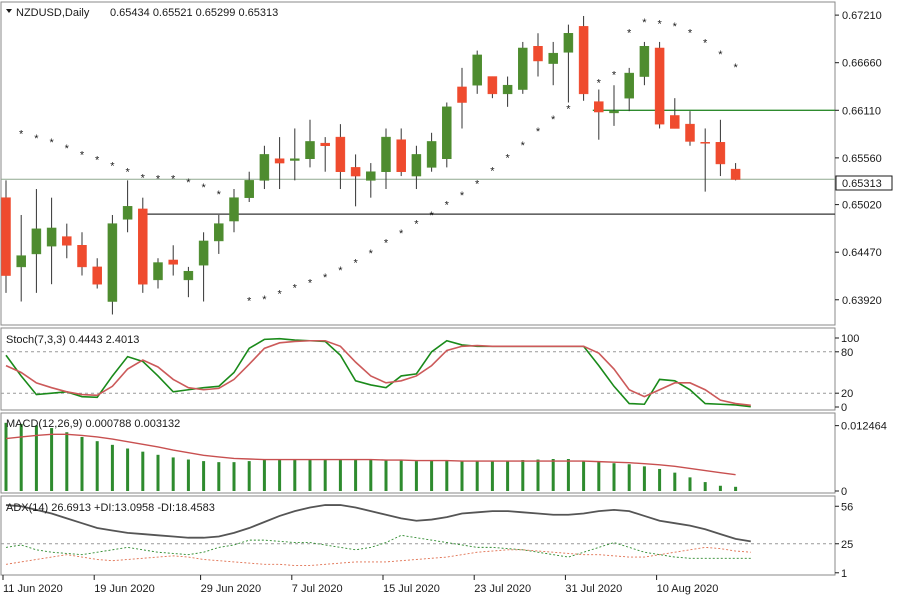 This screenshot has height=600, width=900. What do you see at coordinates (93, 424) in the screenshot?
I see `macd-title: MACD(12,26,9) 0.000788 0.003132` at bounding box center [93, 424].